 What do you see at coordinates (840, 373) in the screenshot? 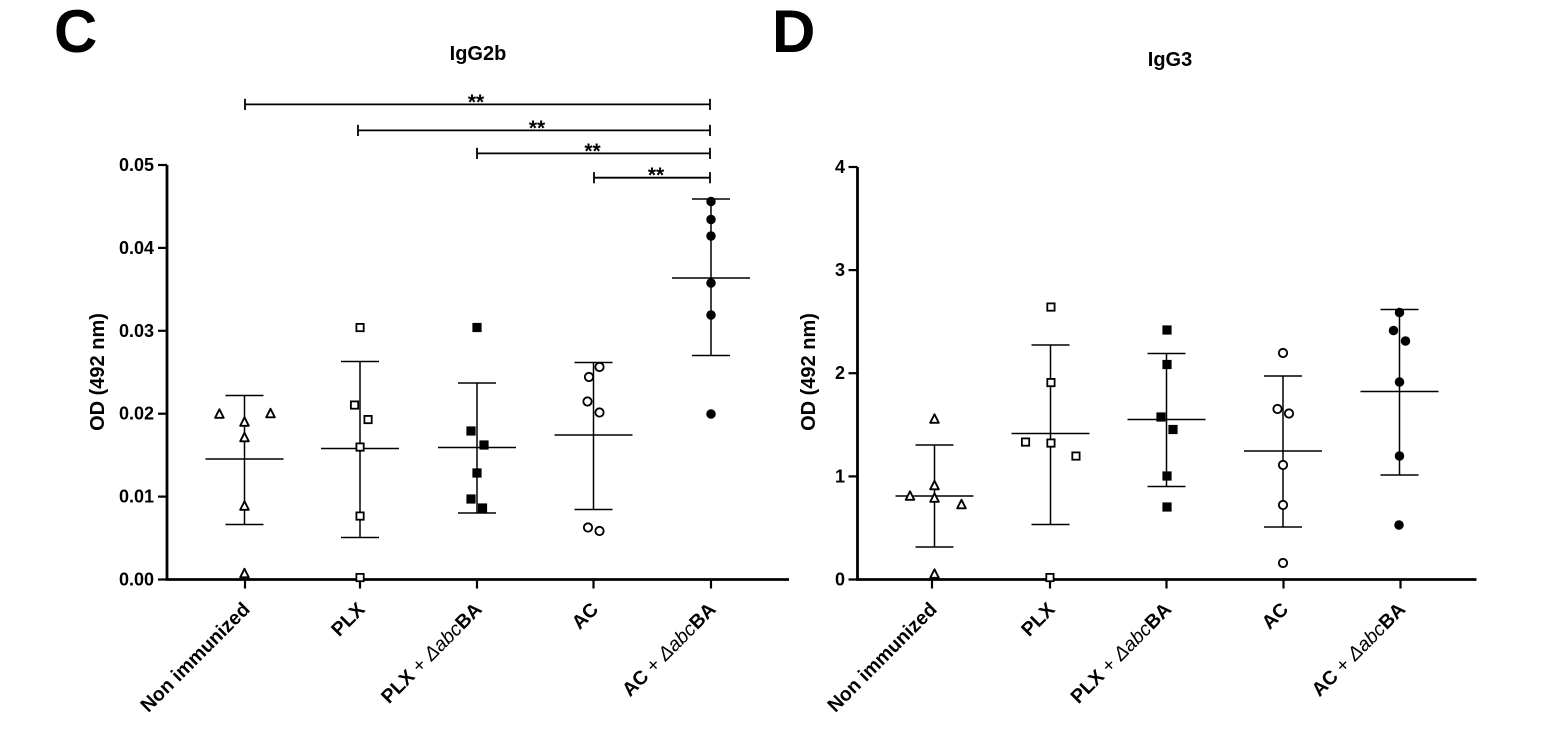
I see `svg-text: 2` at bounding box center [840, 373].